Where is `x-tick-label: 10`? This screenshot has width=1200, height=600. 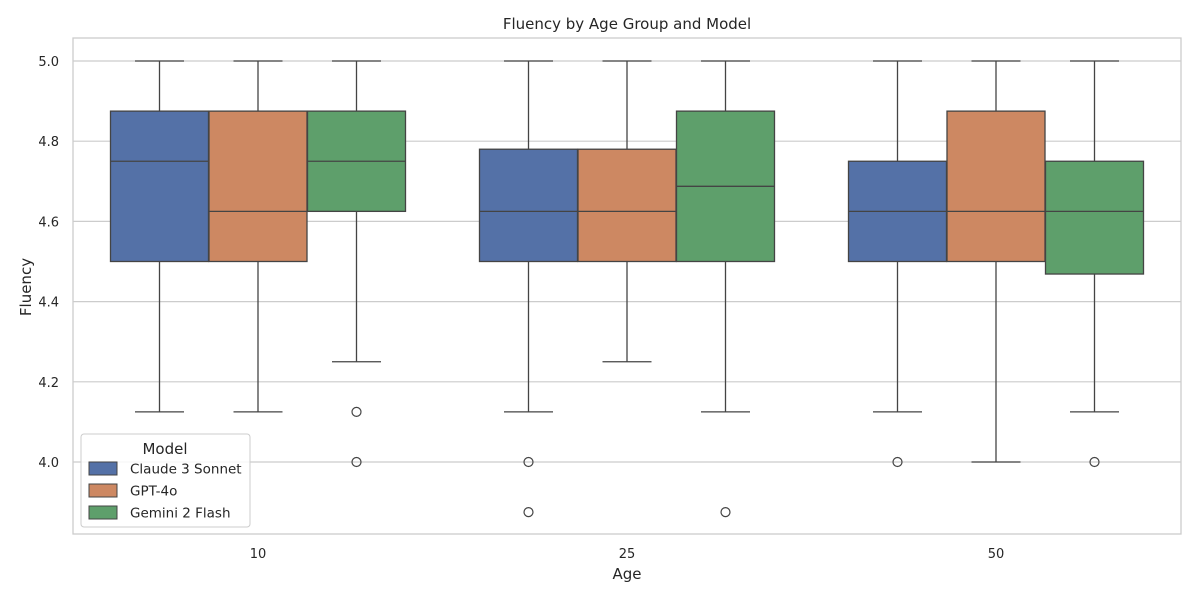
x-tick-label: 10 is located at coordinates (258, 554).